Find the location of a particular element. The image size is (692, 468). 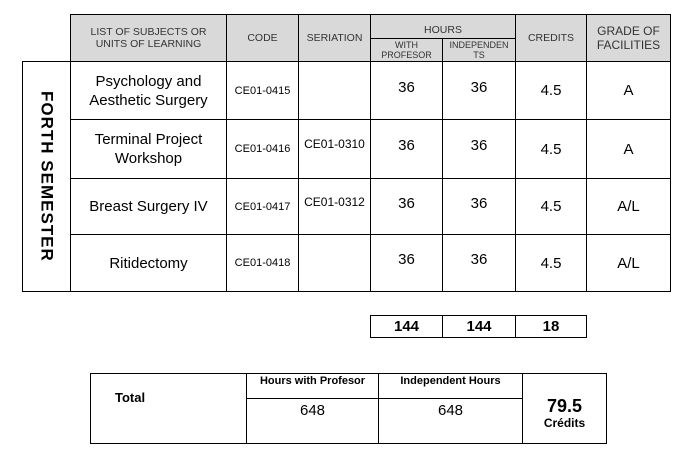

header-seriation: SERIATION is located at coordinates (334, 38).